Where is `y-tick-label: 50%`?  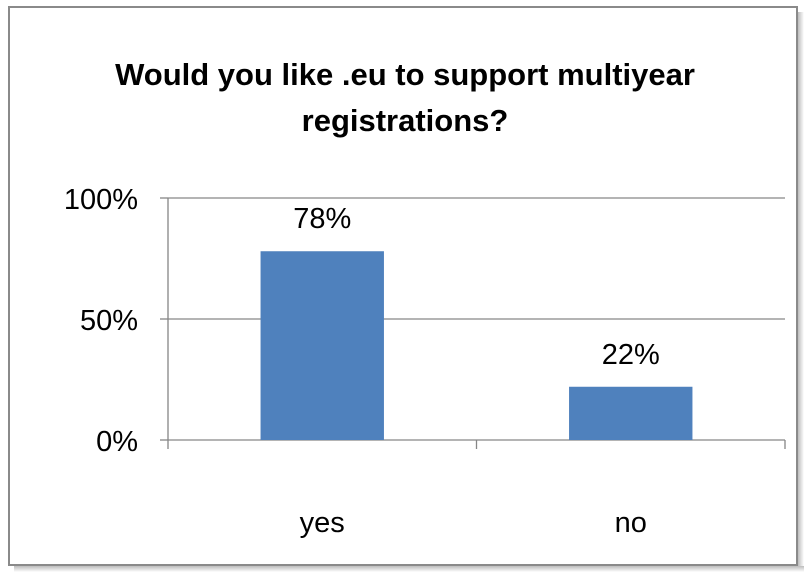
y-tick-label: 50% is located at coordinates (109, 321).